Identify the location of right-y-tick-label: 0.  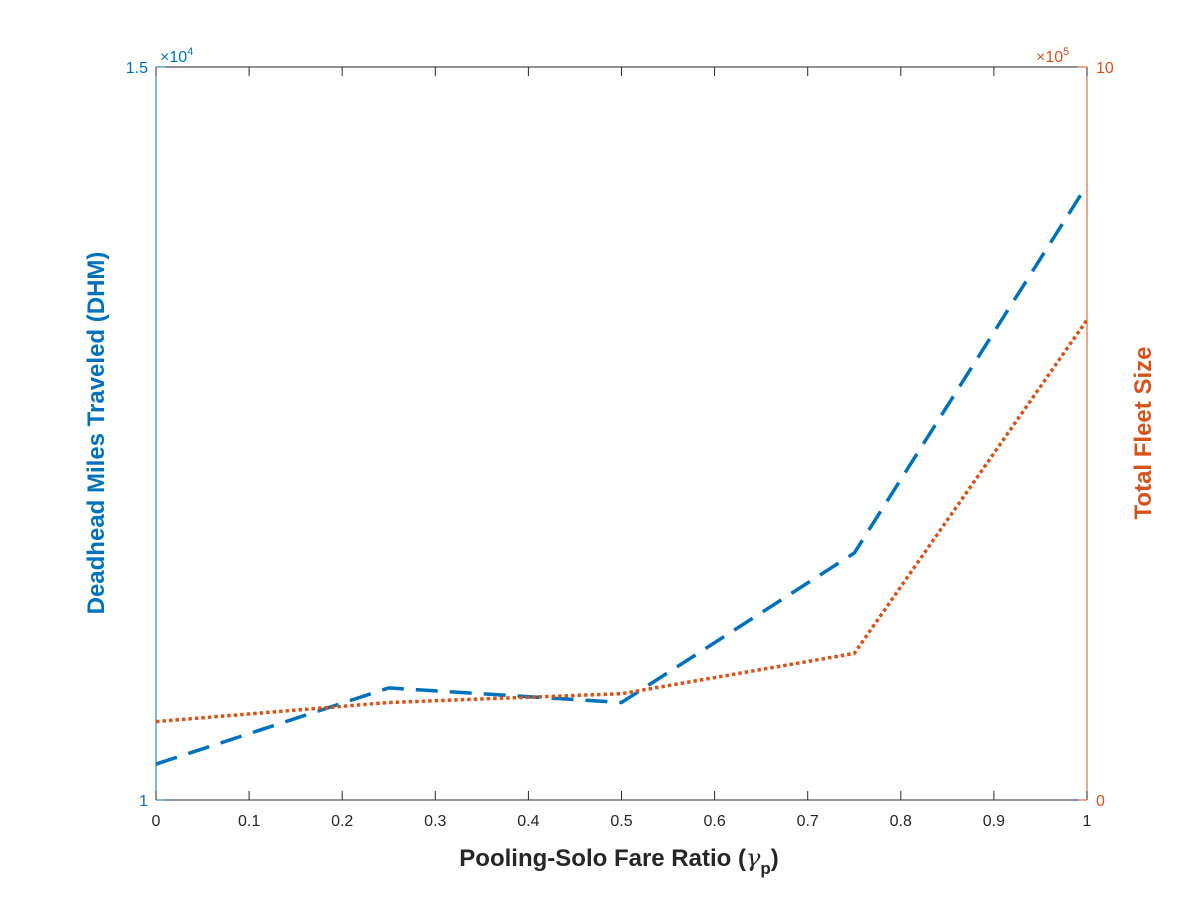
(1100, 801).